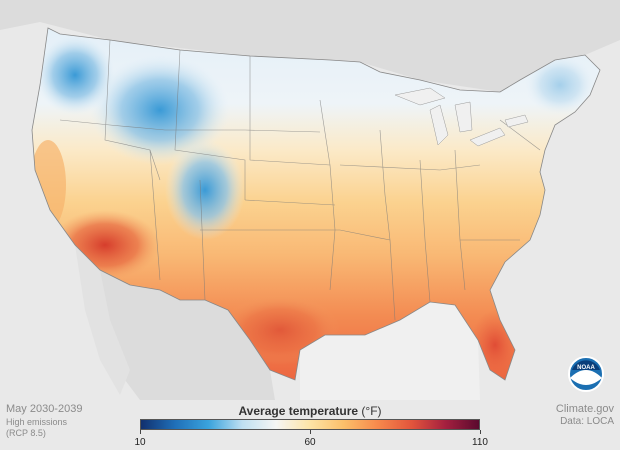 The width and height of the screenshot is (620, 450). I want to click on great-lakes, so click(461, 117).